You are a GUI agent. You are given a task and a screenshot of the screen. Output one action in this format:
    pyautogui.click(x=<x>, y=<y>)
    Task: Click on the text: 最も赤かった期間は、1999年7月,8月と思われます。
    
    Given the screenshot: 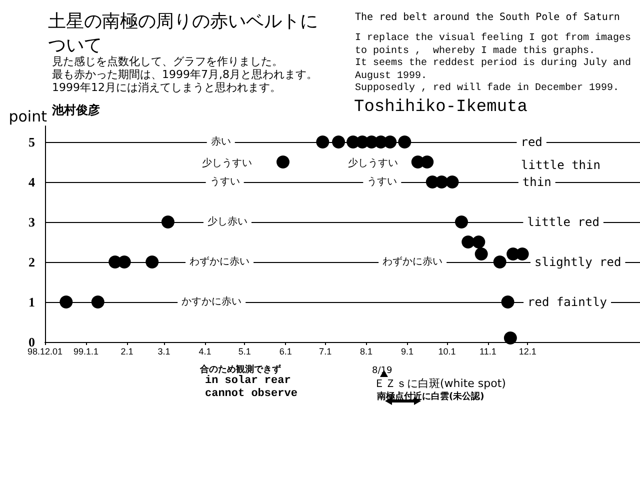 What is the action you would take?
    pyautogui.click(x=185, y=74)
    